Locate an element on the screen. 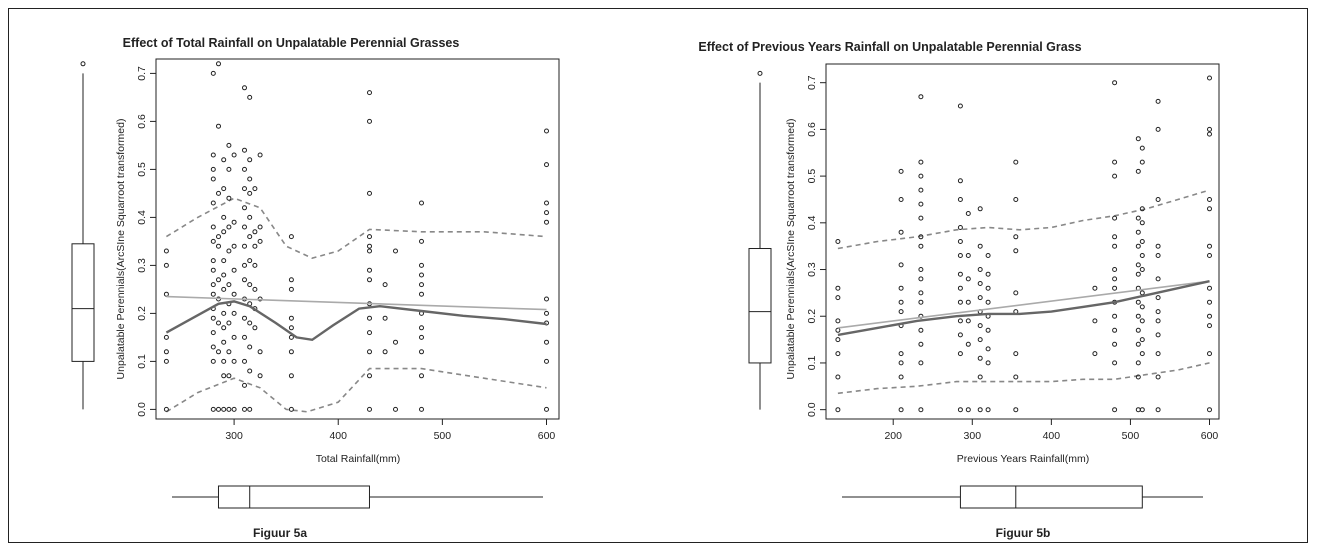 The height and width of the screenshot is (551, 1318). band-upper is located at coordinates (1023, 219).